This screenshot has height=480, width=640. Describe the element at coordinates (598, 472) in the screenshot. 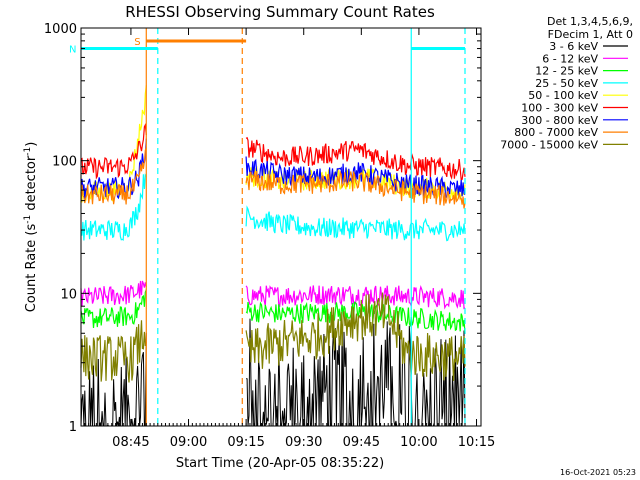

I see `timestamp: 16-Oct-2021 05:23` at that location.